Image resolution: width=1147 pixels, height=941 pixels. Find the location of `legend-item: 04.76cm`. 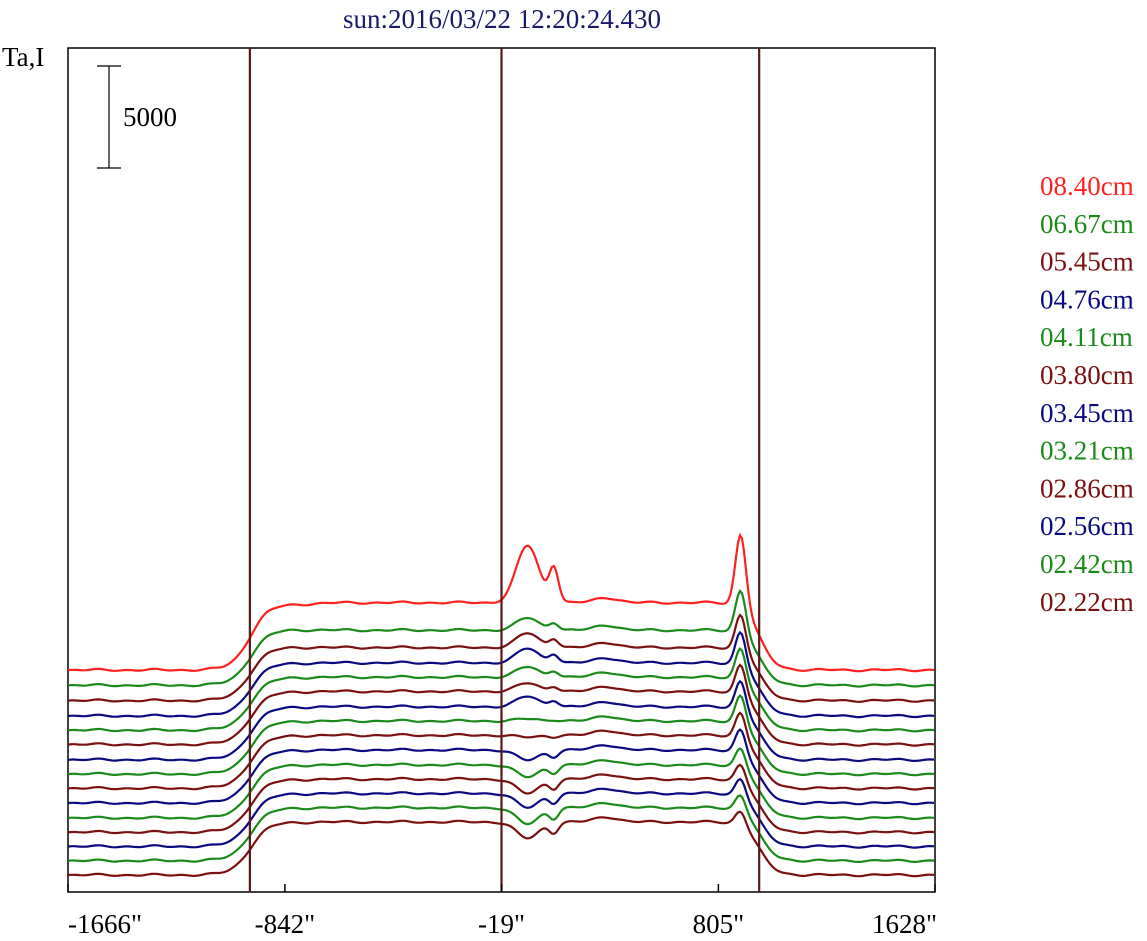

legend-item: 04.76cm is located at coordinates (1087, 299).